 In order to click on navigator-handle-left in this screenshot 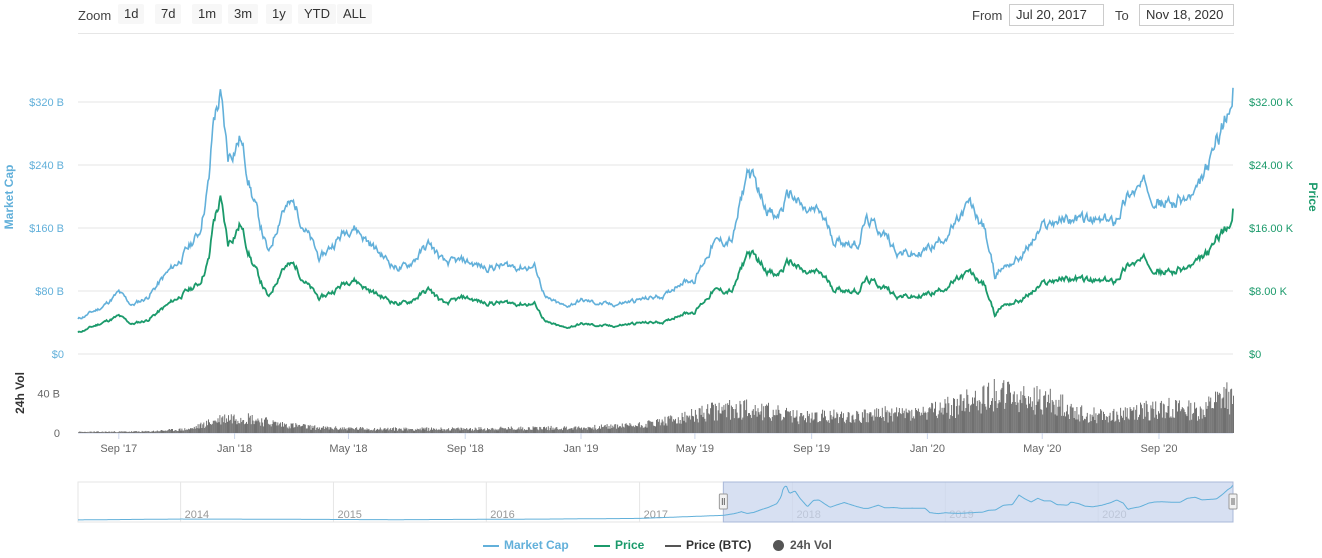, I will do `click(723, 501)`.